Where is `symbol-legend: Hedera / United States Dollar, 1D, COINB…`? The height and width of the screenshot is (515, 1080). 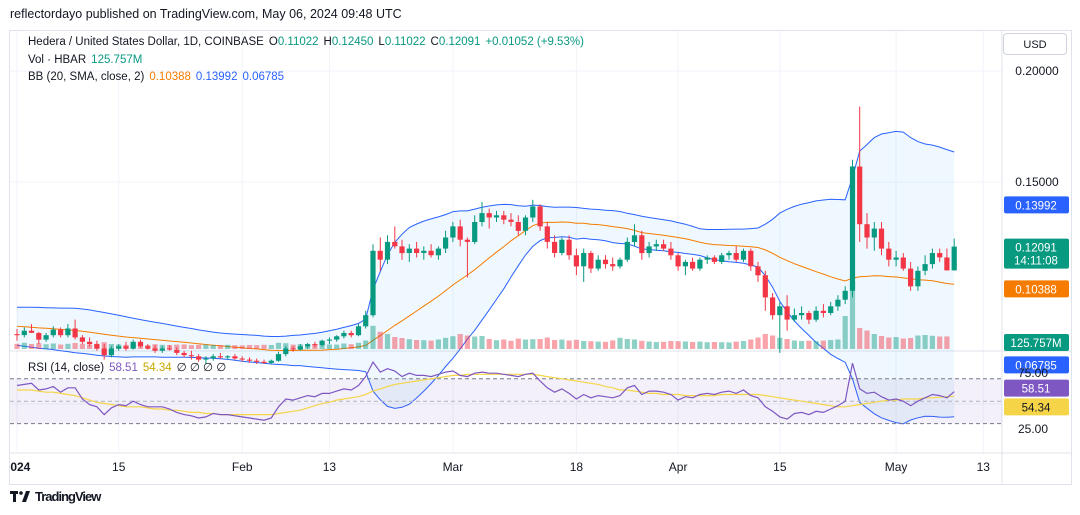 symbol-legend: Hedera / United States Dollar, 1D, COINB… is located at coordinates (308, 42).